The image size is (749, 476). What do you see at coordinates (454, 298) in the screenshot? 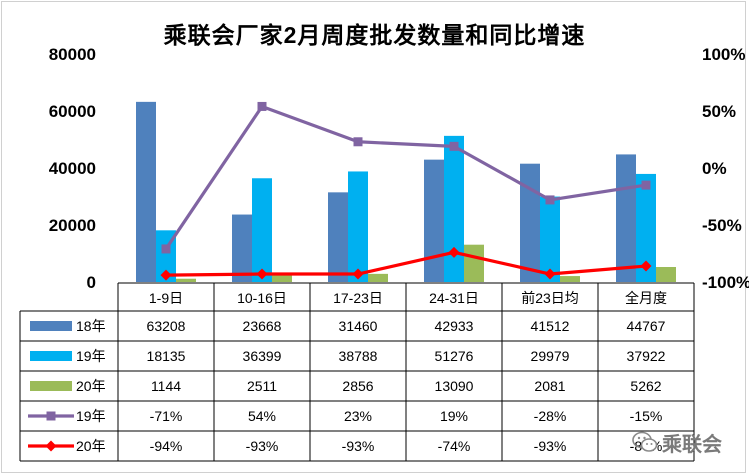
I see `x-tick-label: 24-31日` at bounding box center [454, 298].